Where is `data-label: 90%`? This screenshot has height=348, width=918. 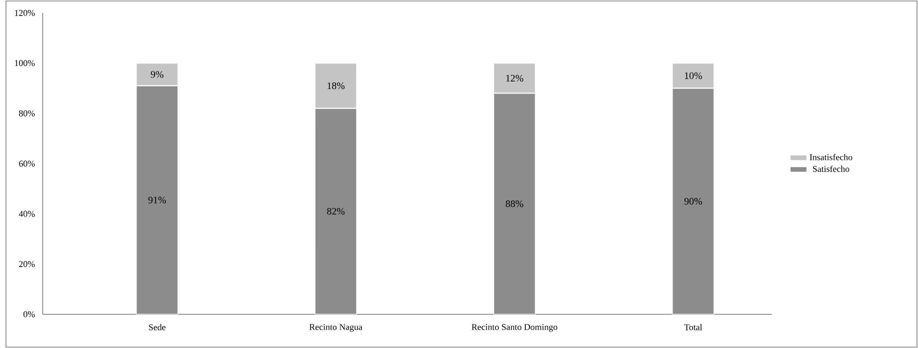
data-label: 90% is located at coordinates (693, 201).